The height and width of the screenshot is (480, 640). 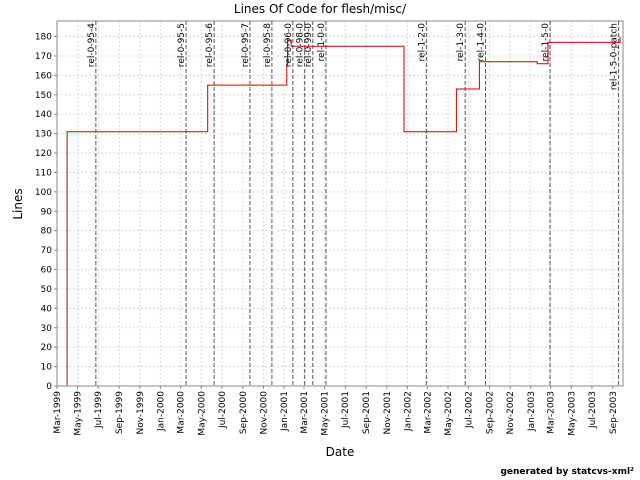 What do you see at coordinates (43, 173) in the screenshot?
I see `y-tick-label: 110` at bounding box center [43, 173].